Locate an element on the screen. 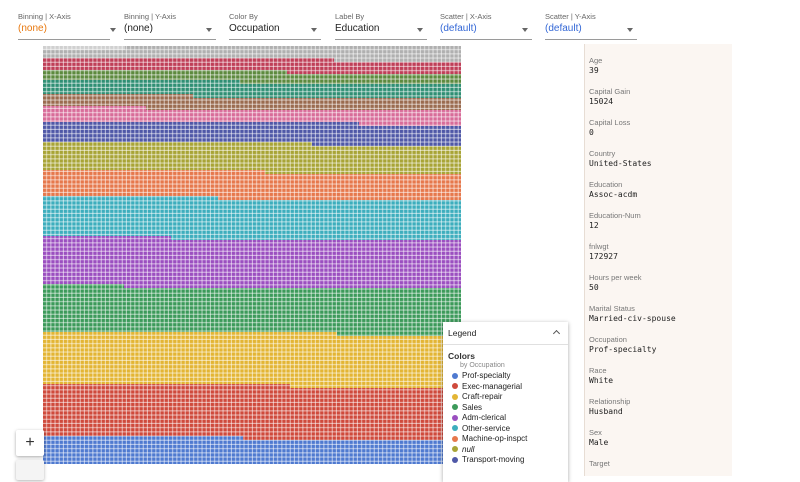 The width and height of the screenshot is (800, 482). detail-key: Marital Status is located at coordinates (612, 308).